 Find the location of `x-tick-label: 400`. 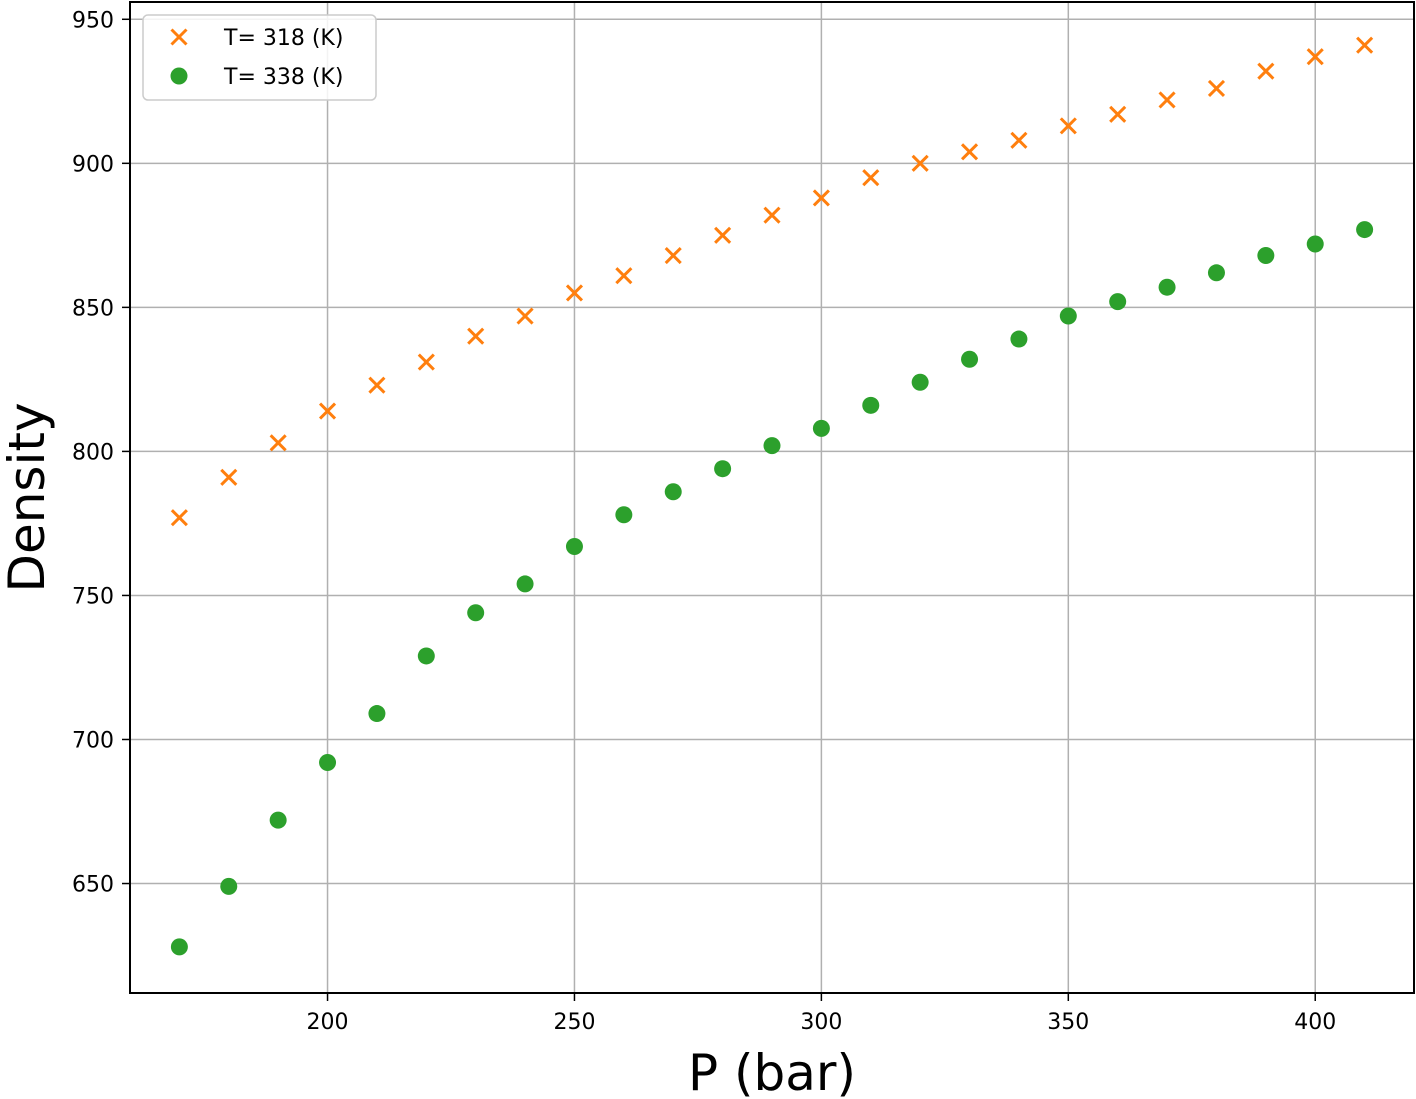

x-tick-label: 400 is located at coordinates (1315, 1022).